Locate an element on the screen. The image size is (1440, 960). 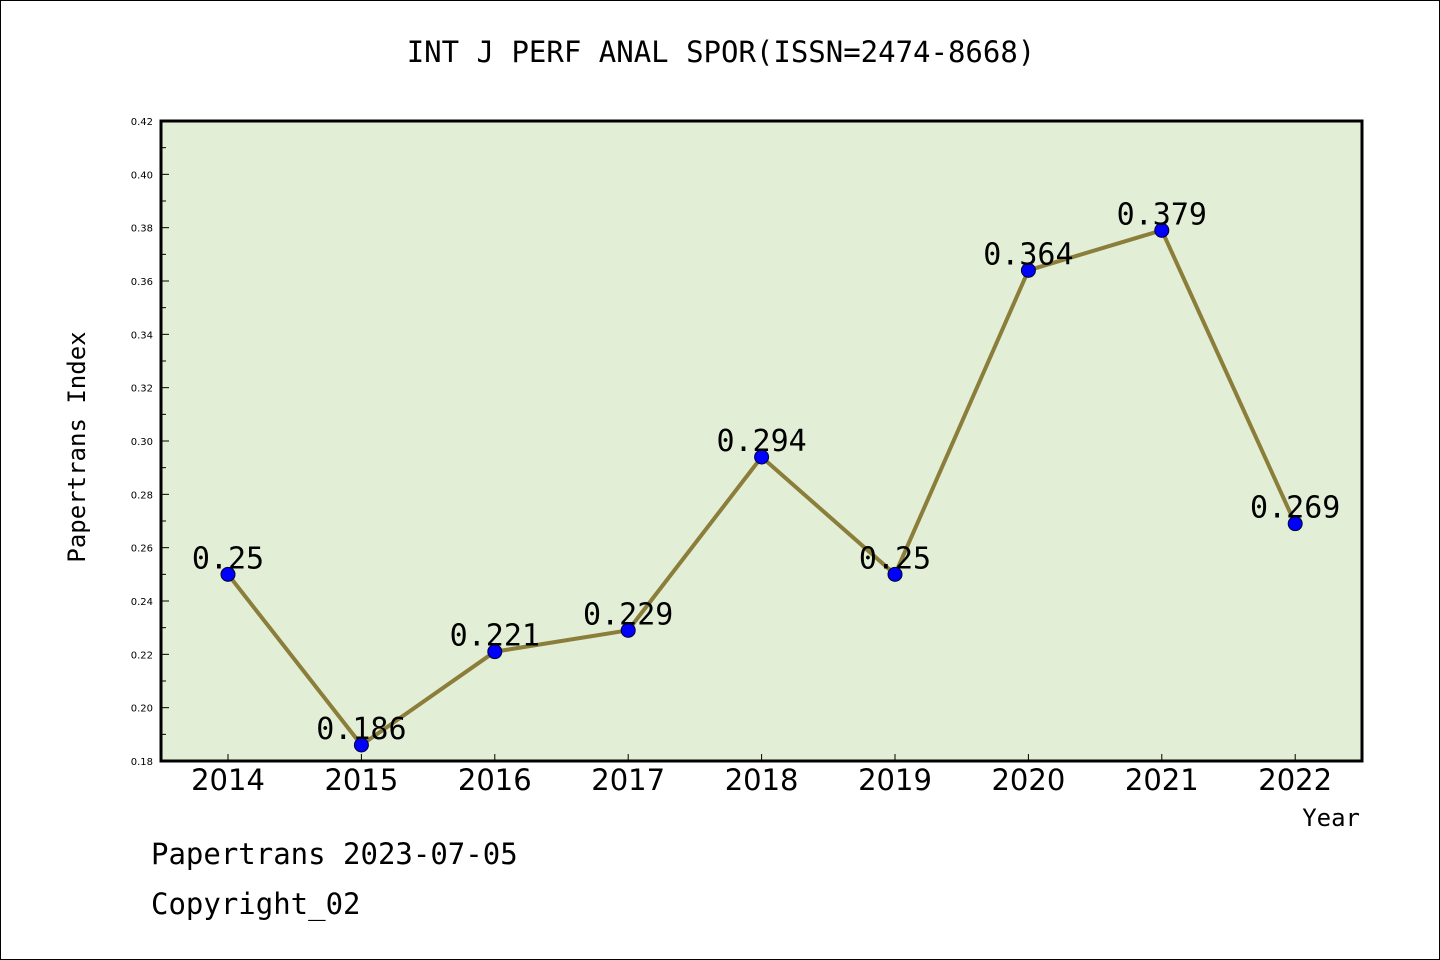
x-tick-label: 2019 is located at coordinates (895, 780).